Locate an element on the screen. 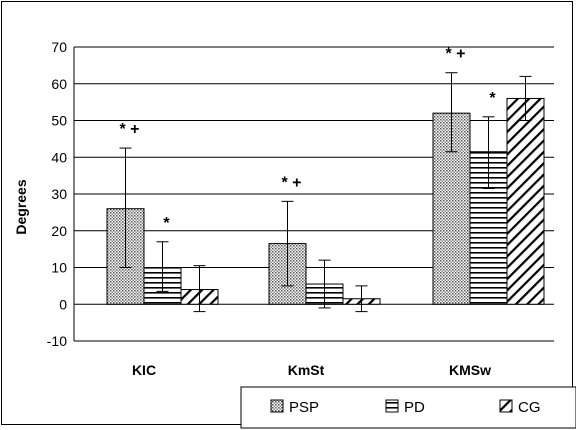  y-tick-label: 30 is located at coordinates (59, 194).